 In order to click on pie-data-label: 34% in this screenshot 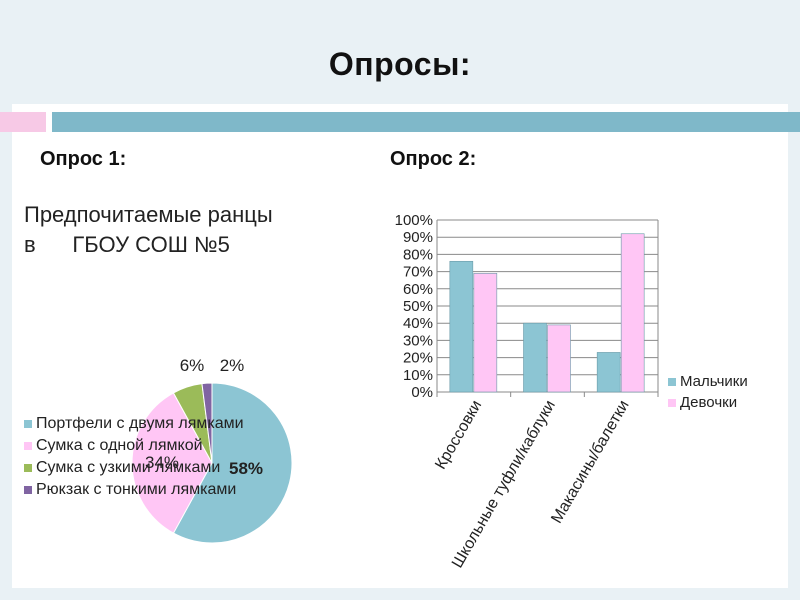, I will do `click(162, 462)`.